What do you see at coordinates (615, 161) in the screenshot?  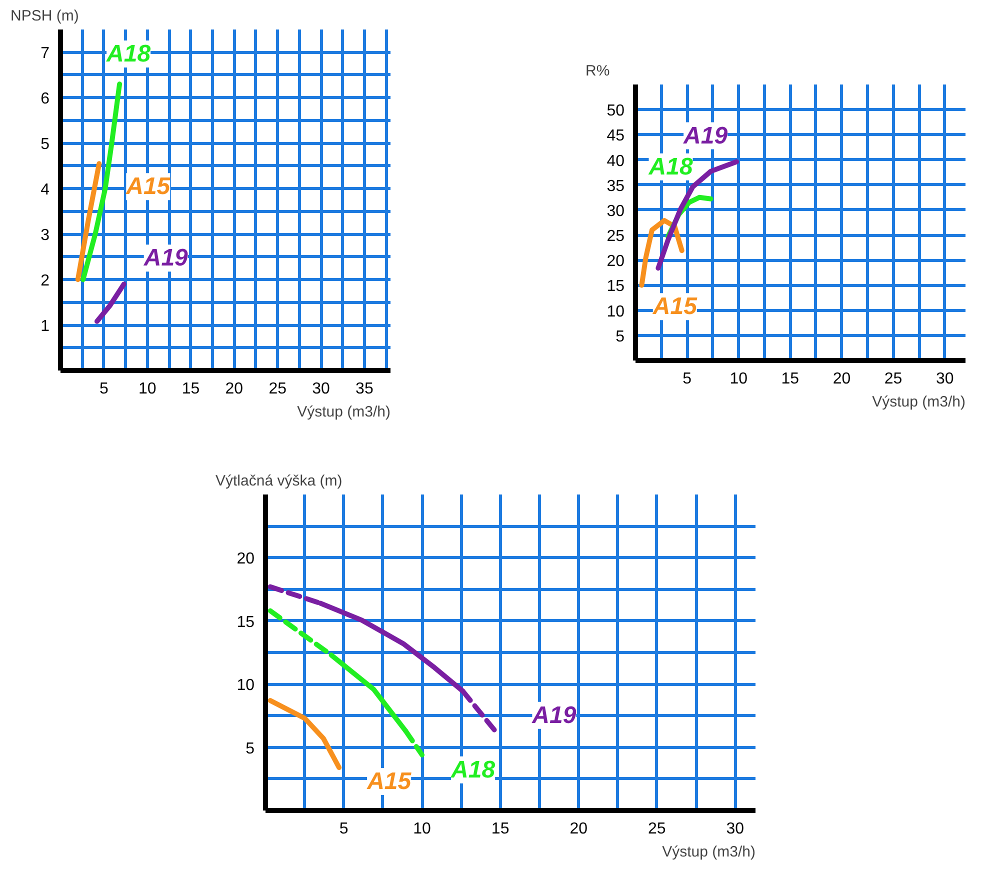 I see `y-tick-label: 40` at bounding box center [615, 161].